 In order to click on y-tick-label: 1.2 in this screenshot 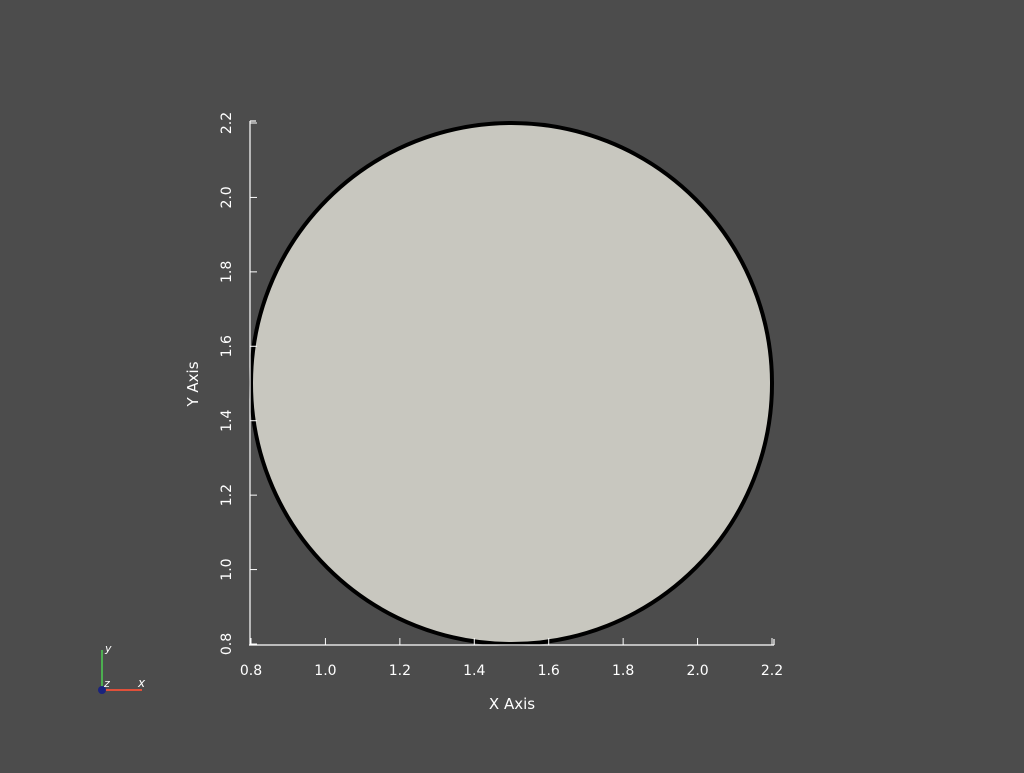, I will do `click(227, 495)`.